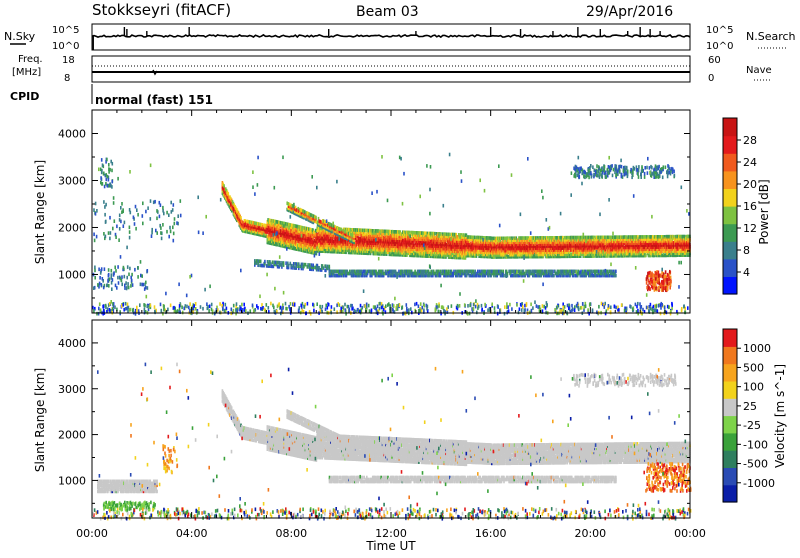 This screenshot has width=800, height=558. What do you see at coordinates (714, 60) in the screenshot?
I see `nave-tick-top: 60` at bounding box center [714, 60].